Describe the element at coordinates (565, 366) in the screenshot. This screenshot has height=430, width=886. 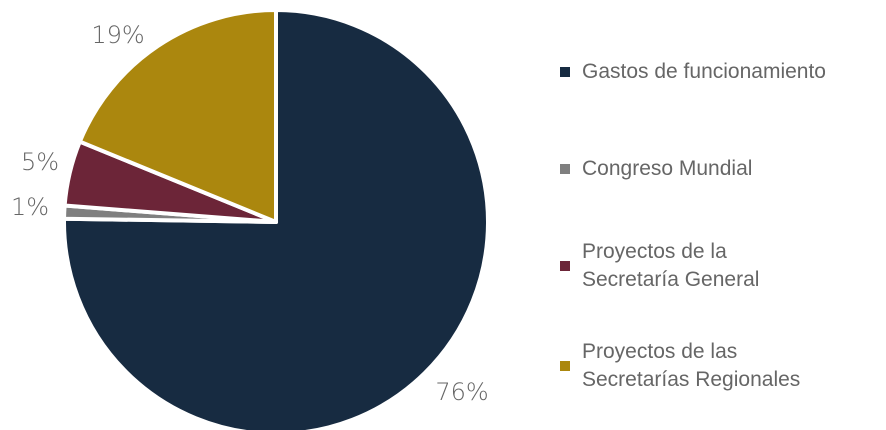
I see `legend-swatch-secretarias-regionales` at that location.